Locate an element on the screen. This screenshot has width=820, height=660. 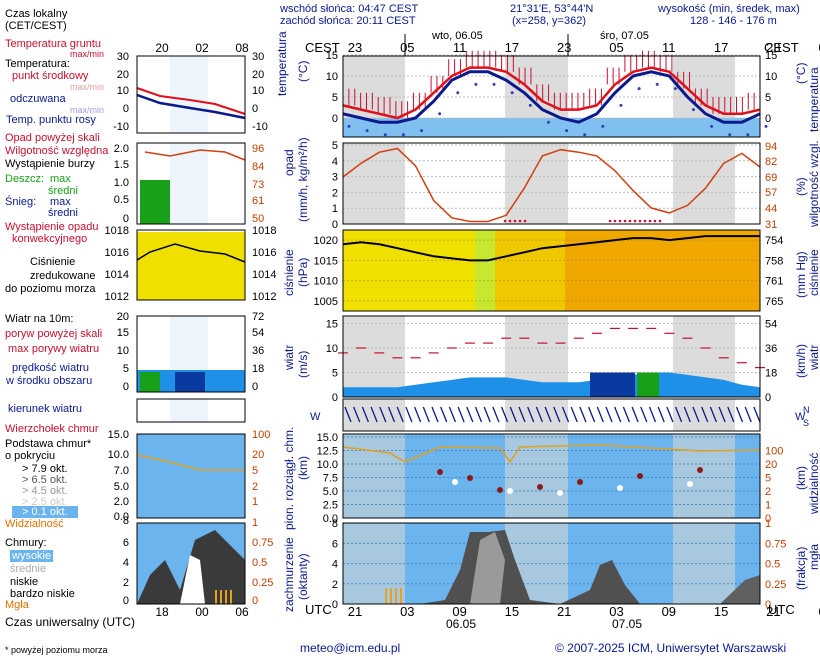
temp-tick-left: 15 is located at coordinates (332, 56).